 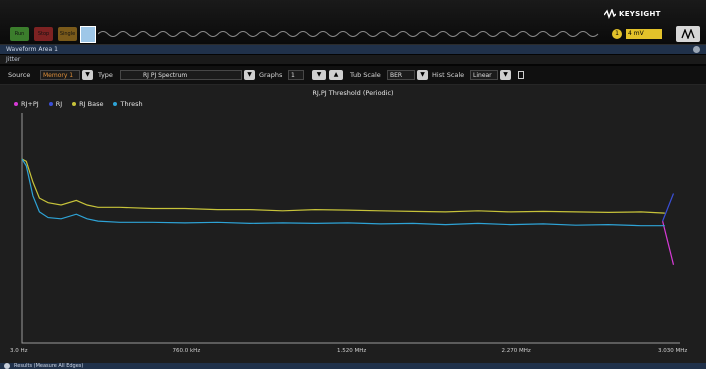 What do you see at coordinates (296, 75) in the screenshot?
I see `graphs-field: 1` at bounding box center [296, 75].